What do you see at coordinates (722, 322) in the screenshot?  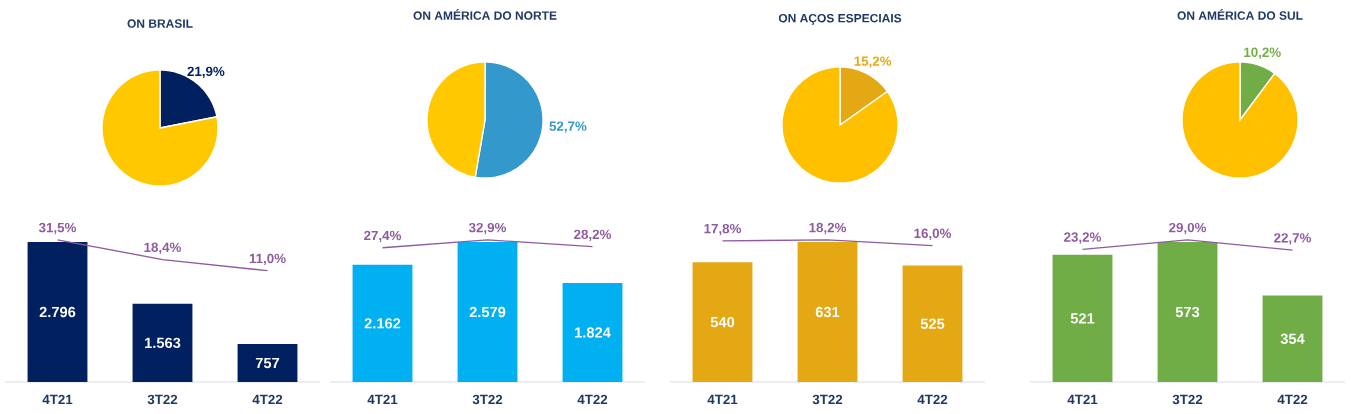 I see `data-label: 540` at bounding box center [722, 322].